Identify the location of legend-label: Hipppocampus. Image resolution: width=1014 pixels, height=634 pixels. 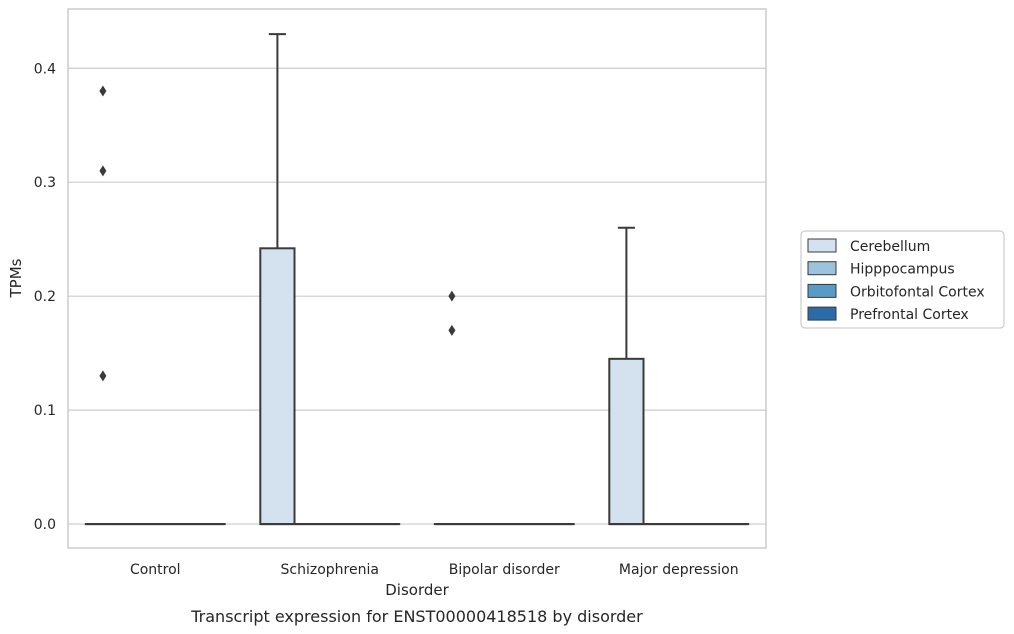
(902, 270).